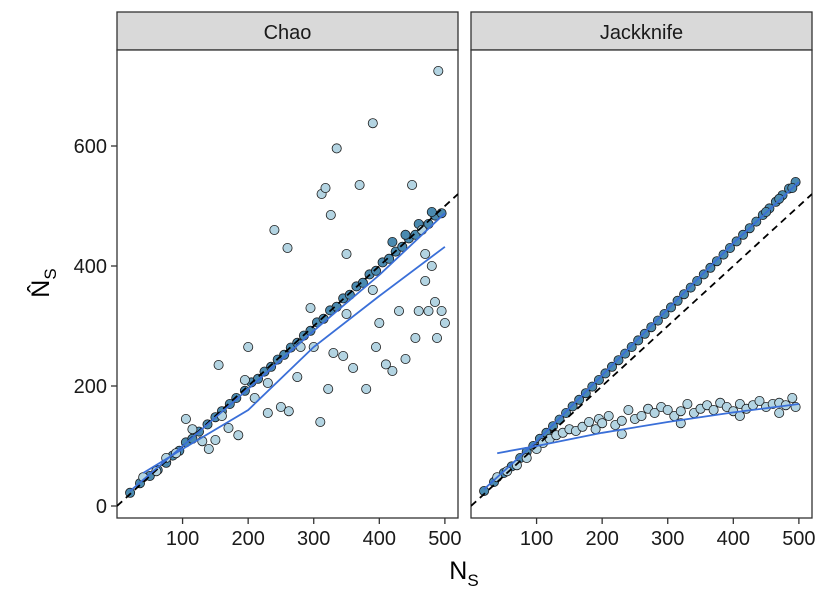  What do you see at coordinates (90, 267) in the screenshot?
I see `y-tick-label: 400` at bounding box center [90, 267].